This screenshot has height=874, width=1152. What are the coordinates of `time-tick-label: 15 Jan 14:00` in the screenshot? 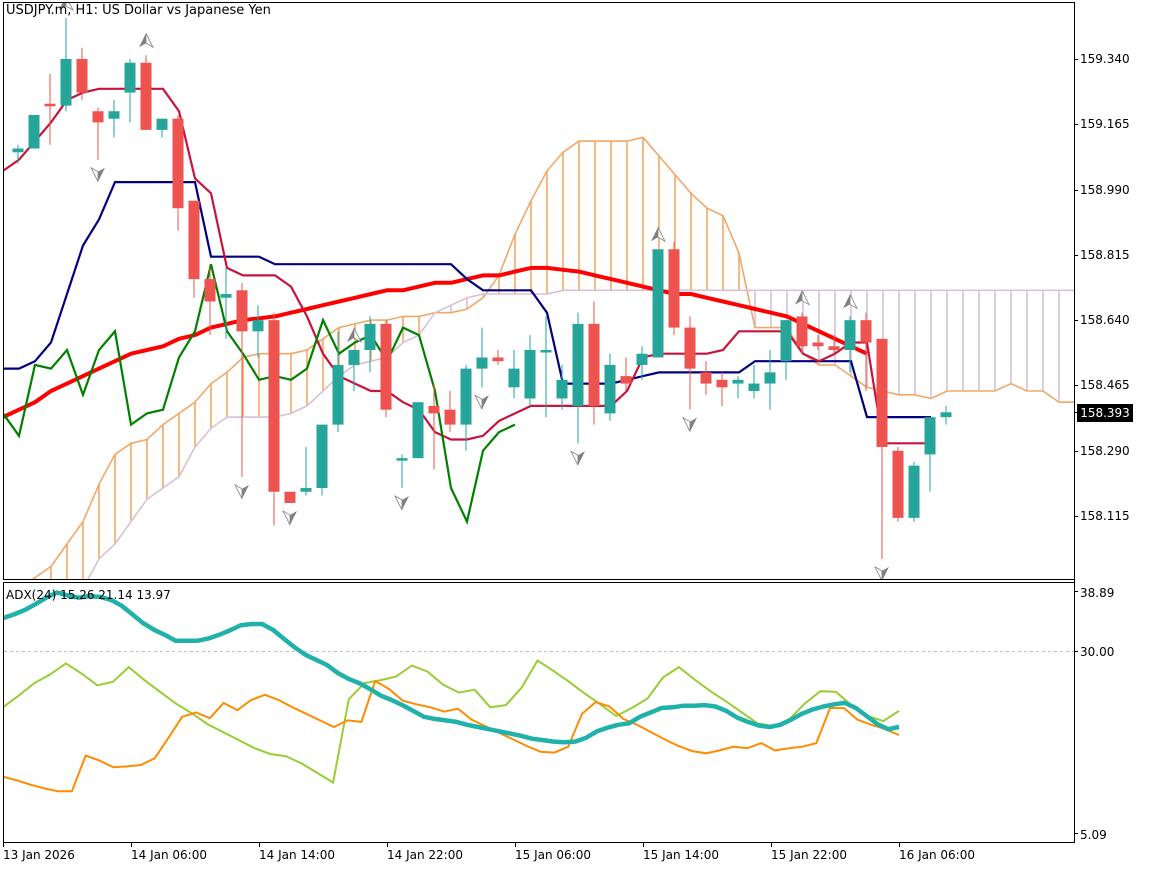 It's located at (681, 855).